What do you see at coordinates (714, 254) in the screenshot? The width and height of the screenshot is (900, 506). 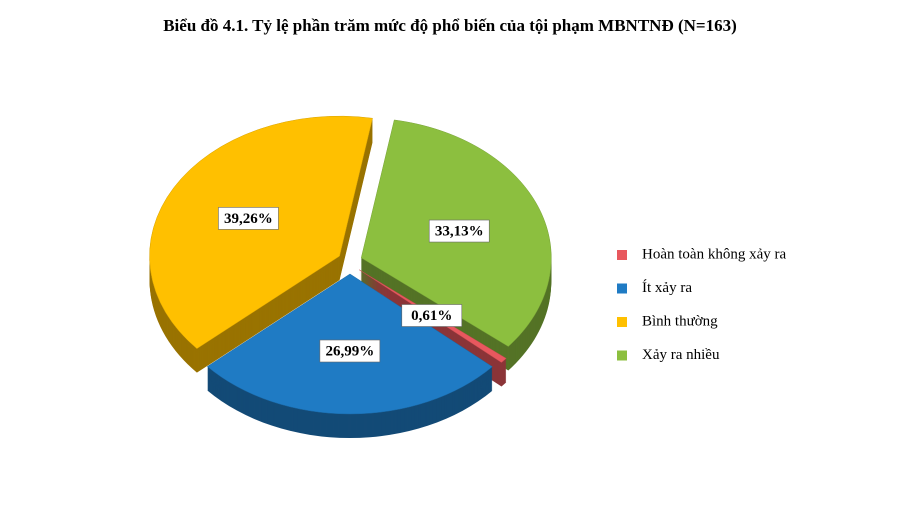 I see `legend-label: Hoàn toàn không xảy ra` at bounding box center [714, 254].